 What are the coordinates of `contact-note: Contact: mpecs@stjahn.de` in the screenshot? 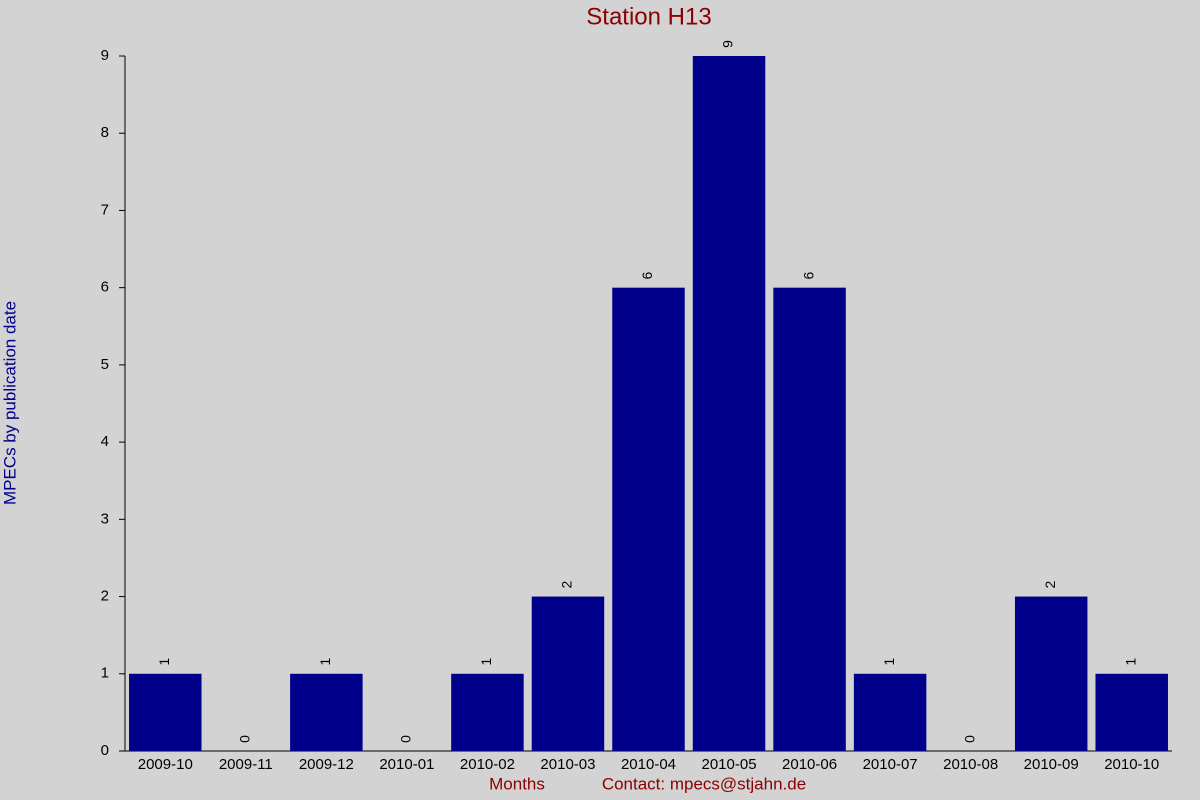 It's located at (704, 783).